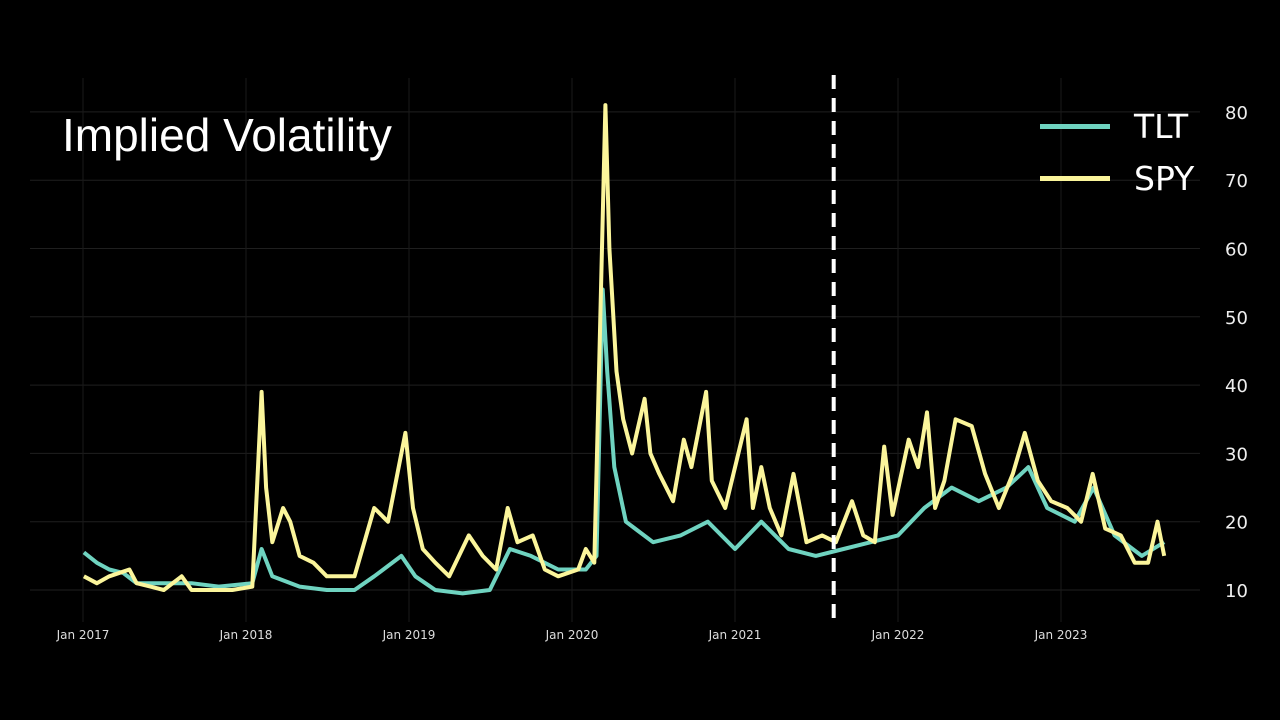 The image size is (1280, 720). I want to click on y-tick-label: 80, so click(1236, 113).